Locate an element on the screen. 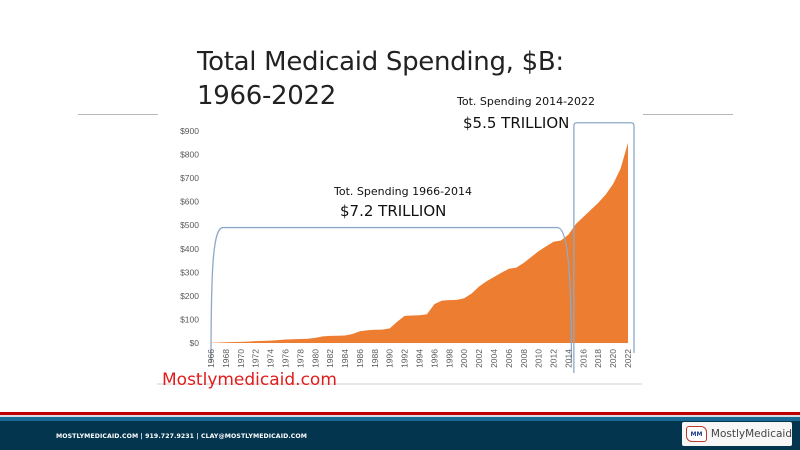  x-tick-label: 1972 is located at coordinates (256, 358).